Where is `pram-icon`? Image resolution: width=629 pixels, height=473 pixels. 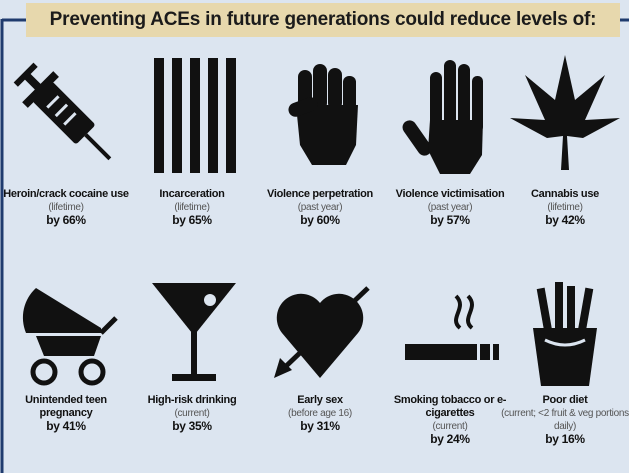 pram-icon is located at coordinates (70, 337).